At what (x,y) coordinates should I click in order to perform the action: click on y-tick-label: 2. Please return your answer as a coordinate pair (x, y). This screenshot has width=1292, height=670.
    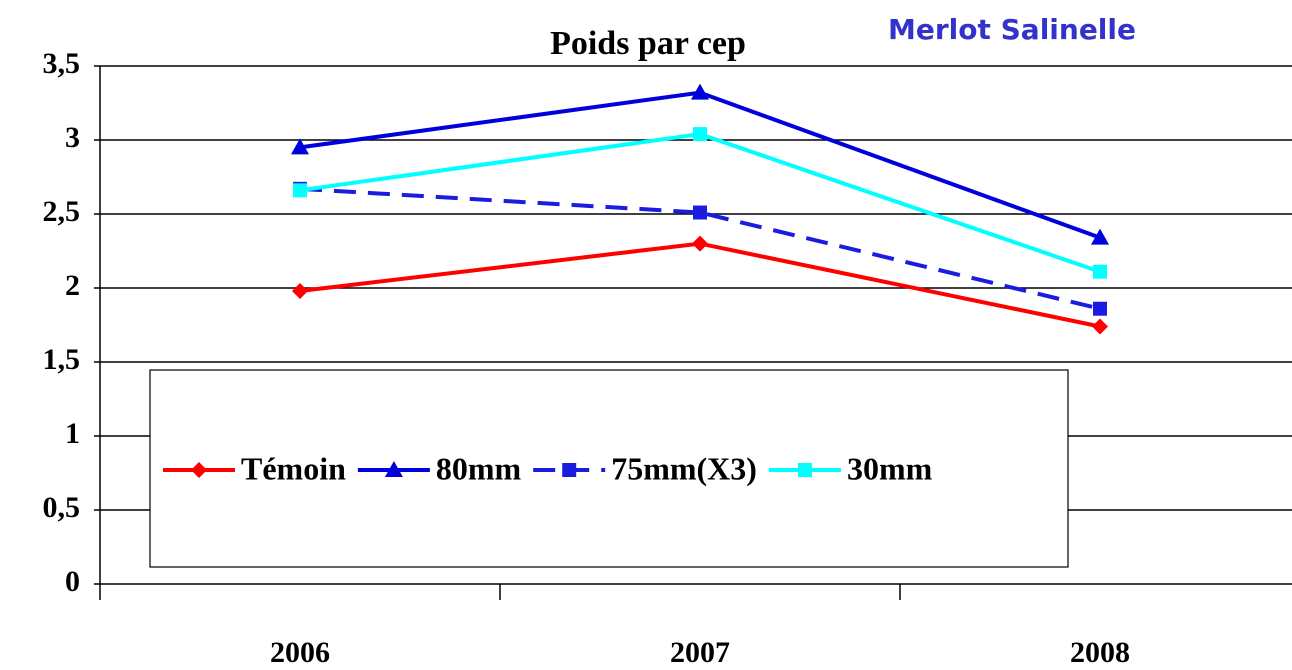
    Looking at the image, I should click on (72, 285).